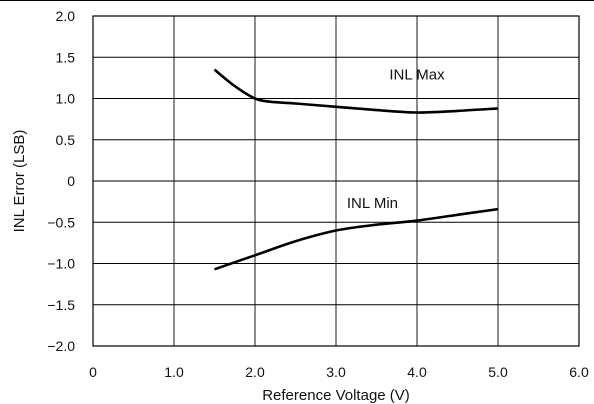 The width and height of the screenshot is (594, 404). What do you see at coordinates (417, 75) in the screenshot?
I see `series-label: INL Max` at bounding box center [417, 75].